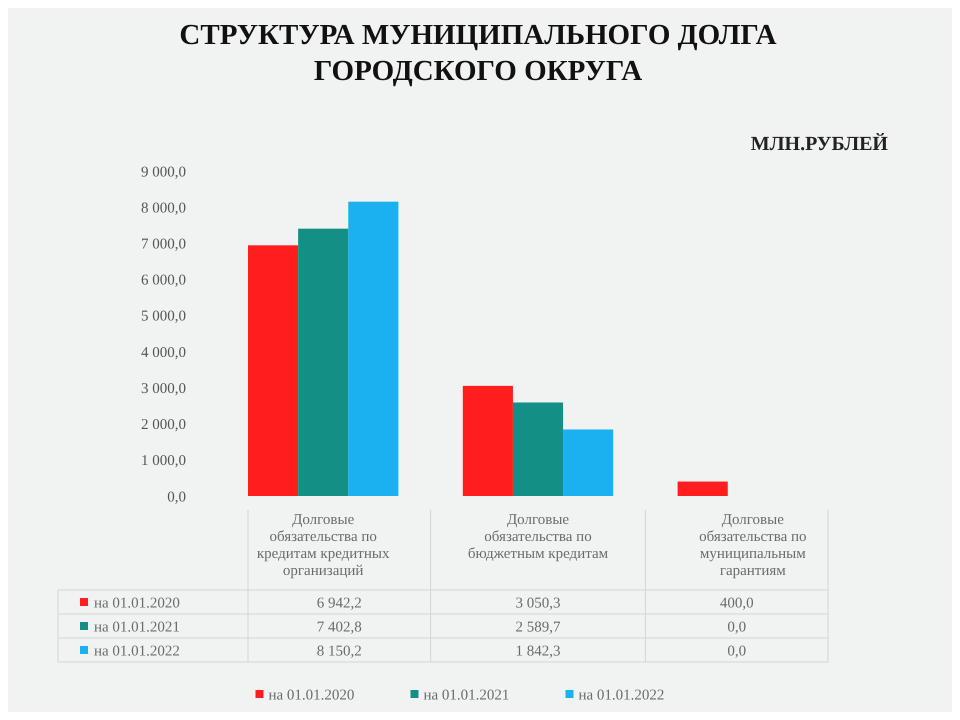  What do you see at coordinates (467, 695) in the screenshot?
I see `text: на 01.01.2021` at bounding box center [467, 695].